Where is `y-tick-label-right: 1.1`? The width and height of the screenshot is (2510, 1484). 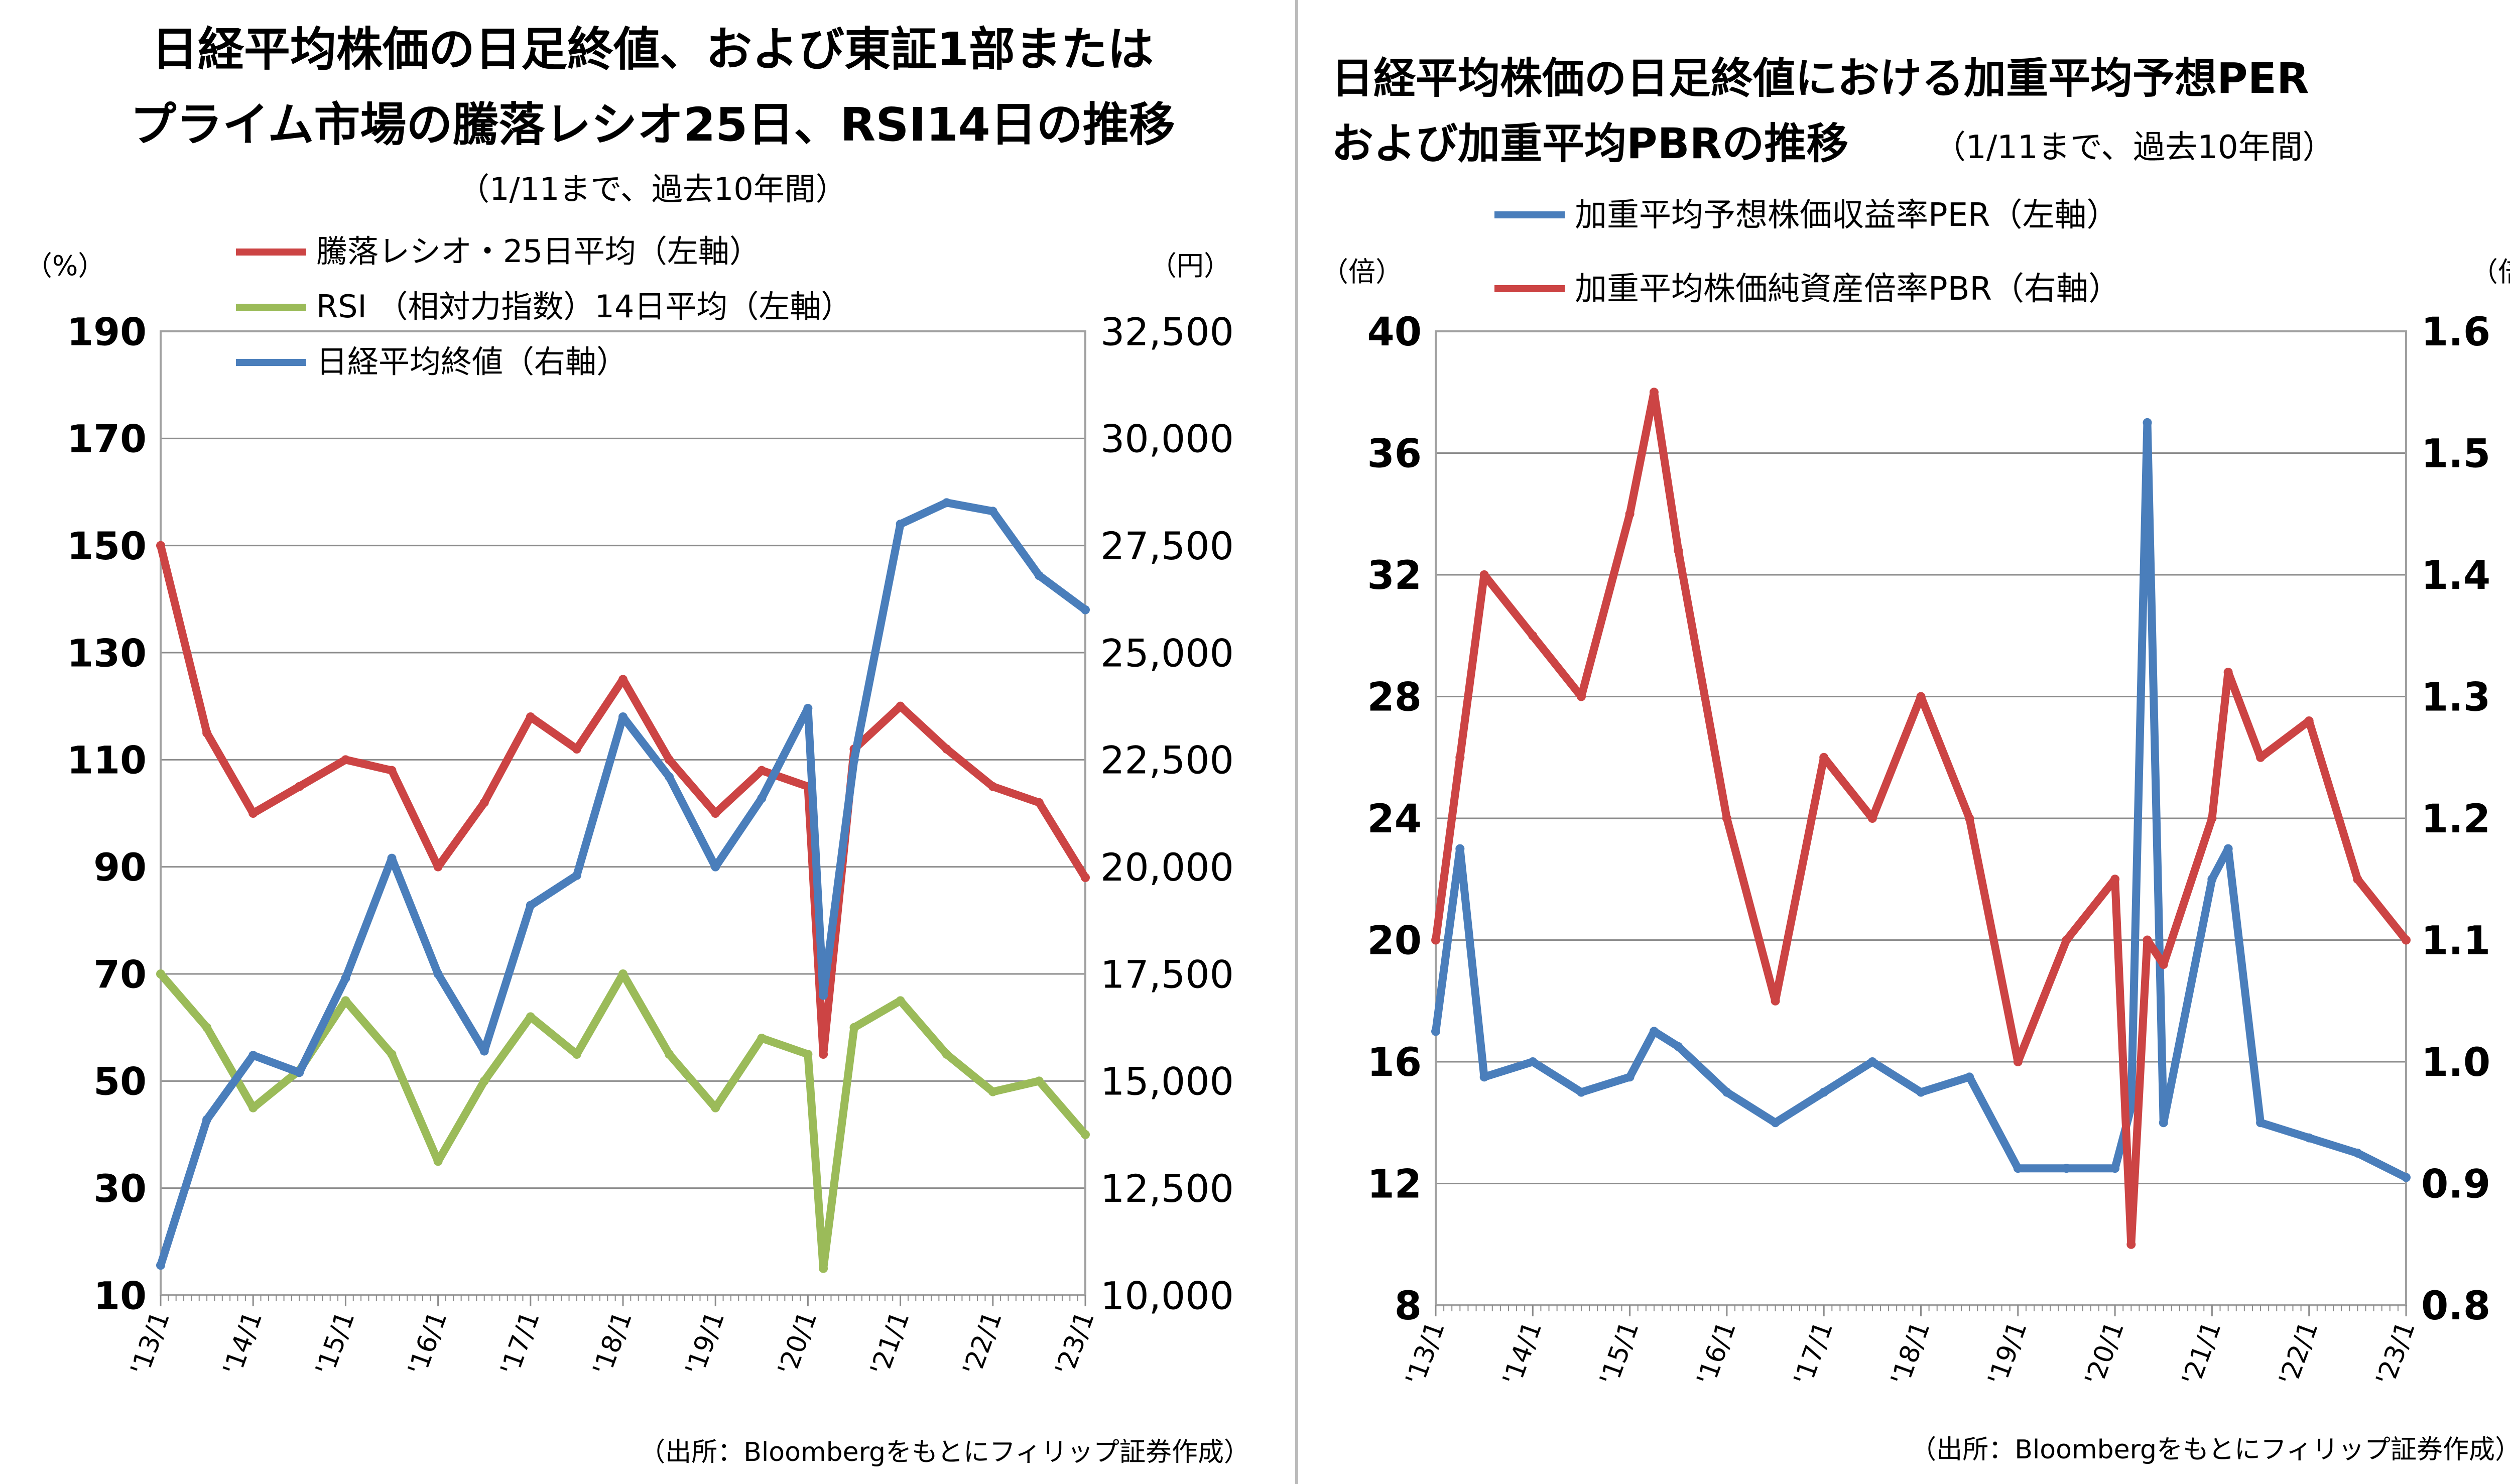 y-tick-label-right: 1.1 is located at coordinates (2455, 941).